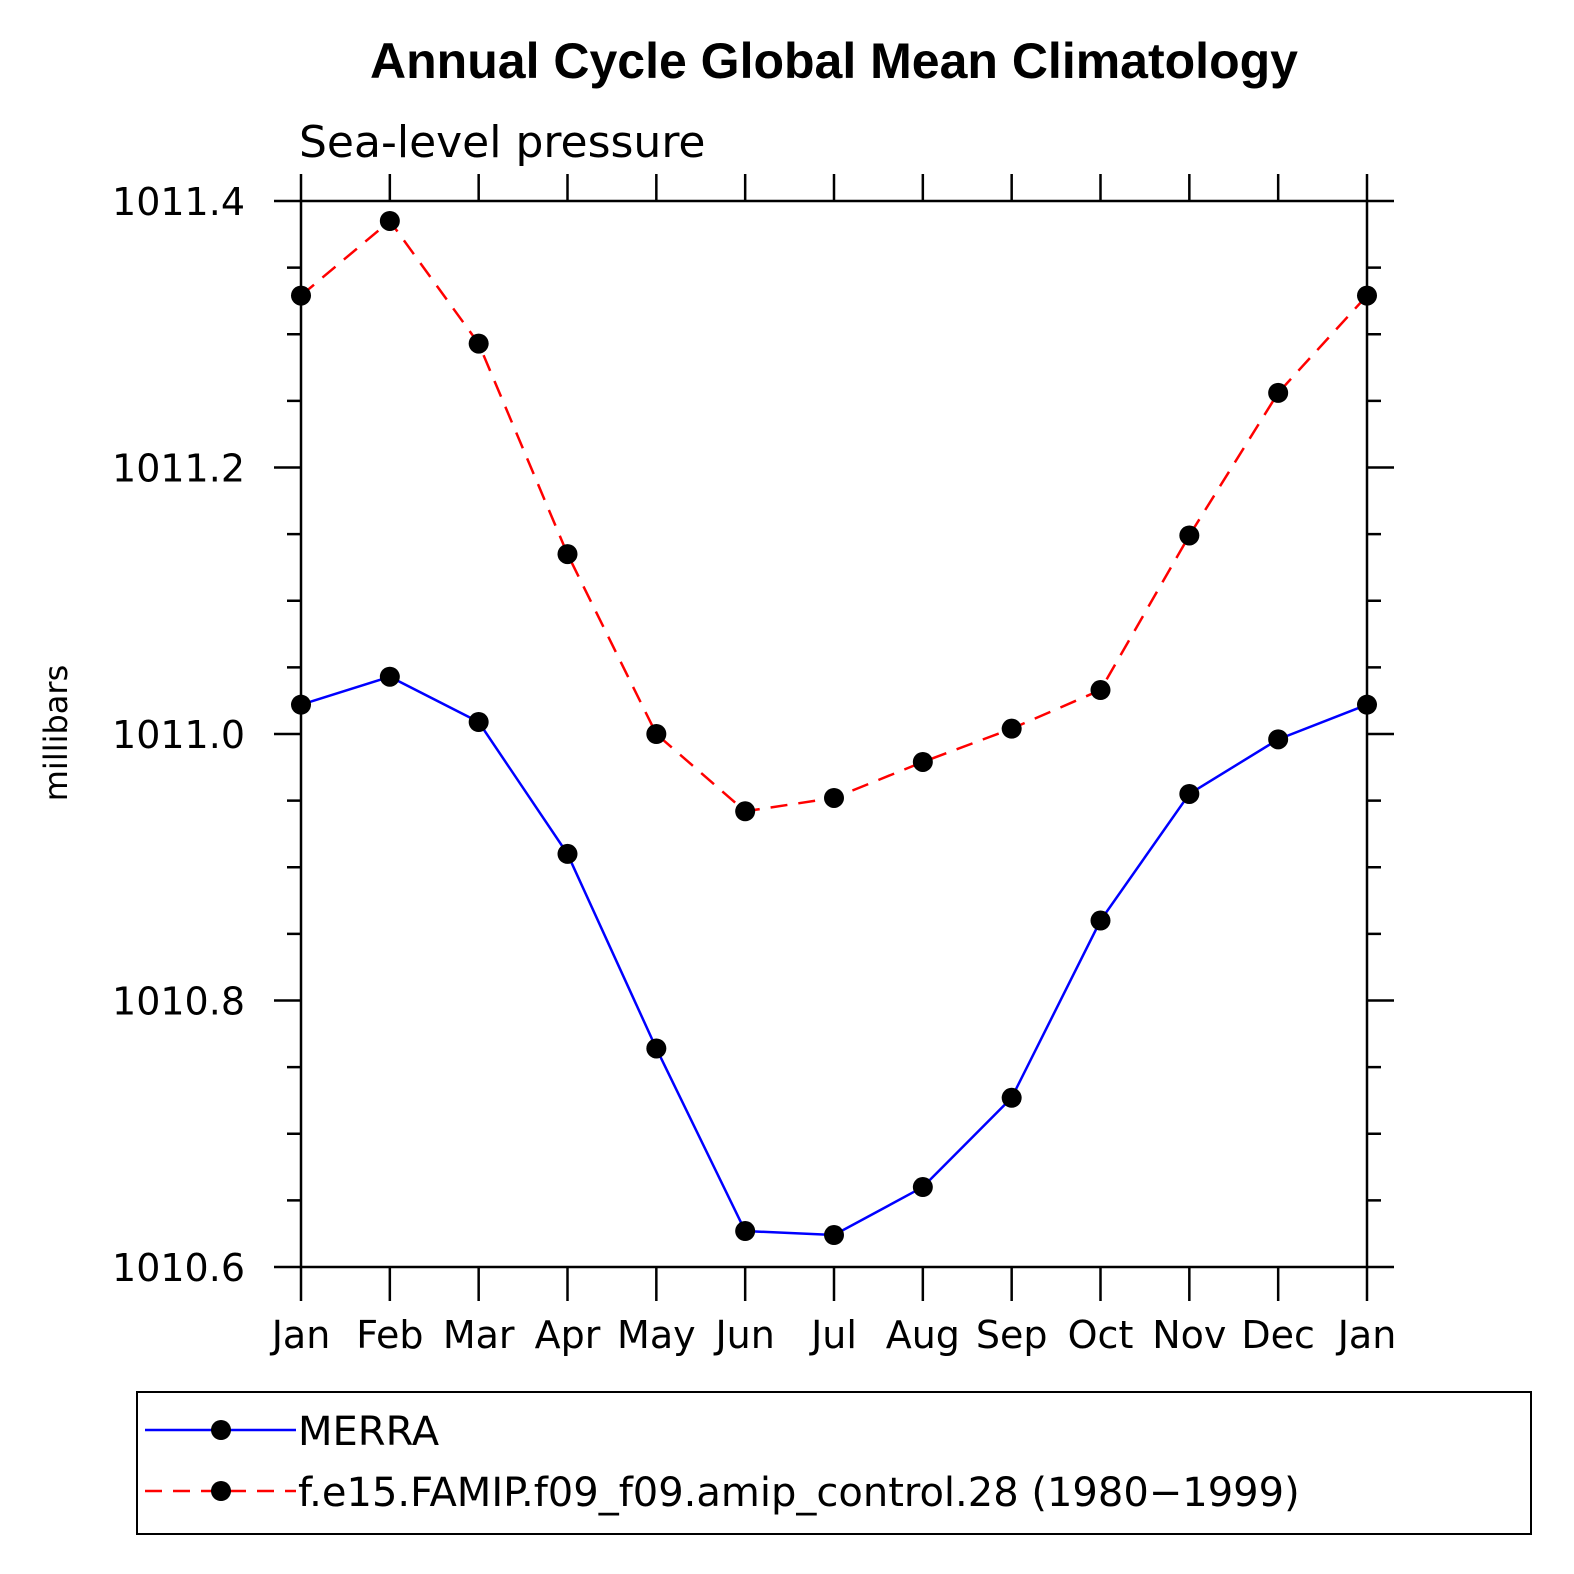 The height and width of the screenshot is (1574, 1574). I want to click on x-tick-label: May, so click(656, 1335).